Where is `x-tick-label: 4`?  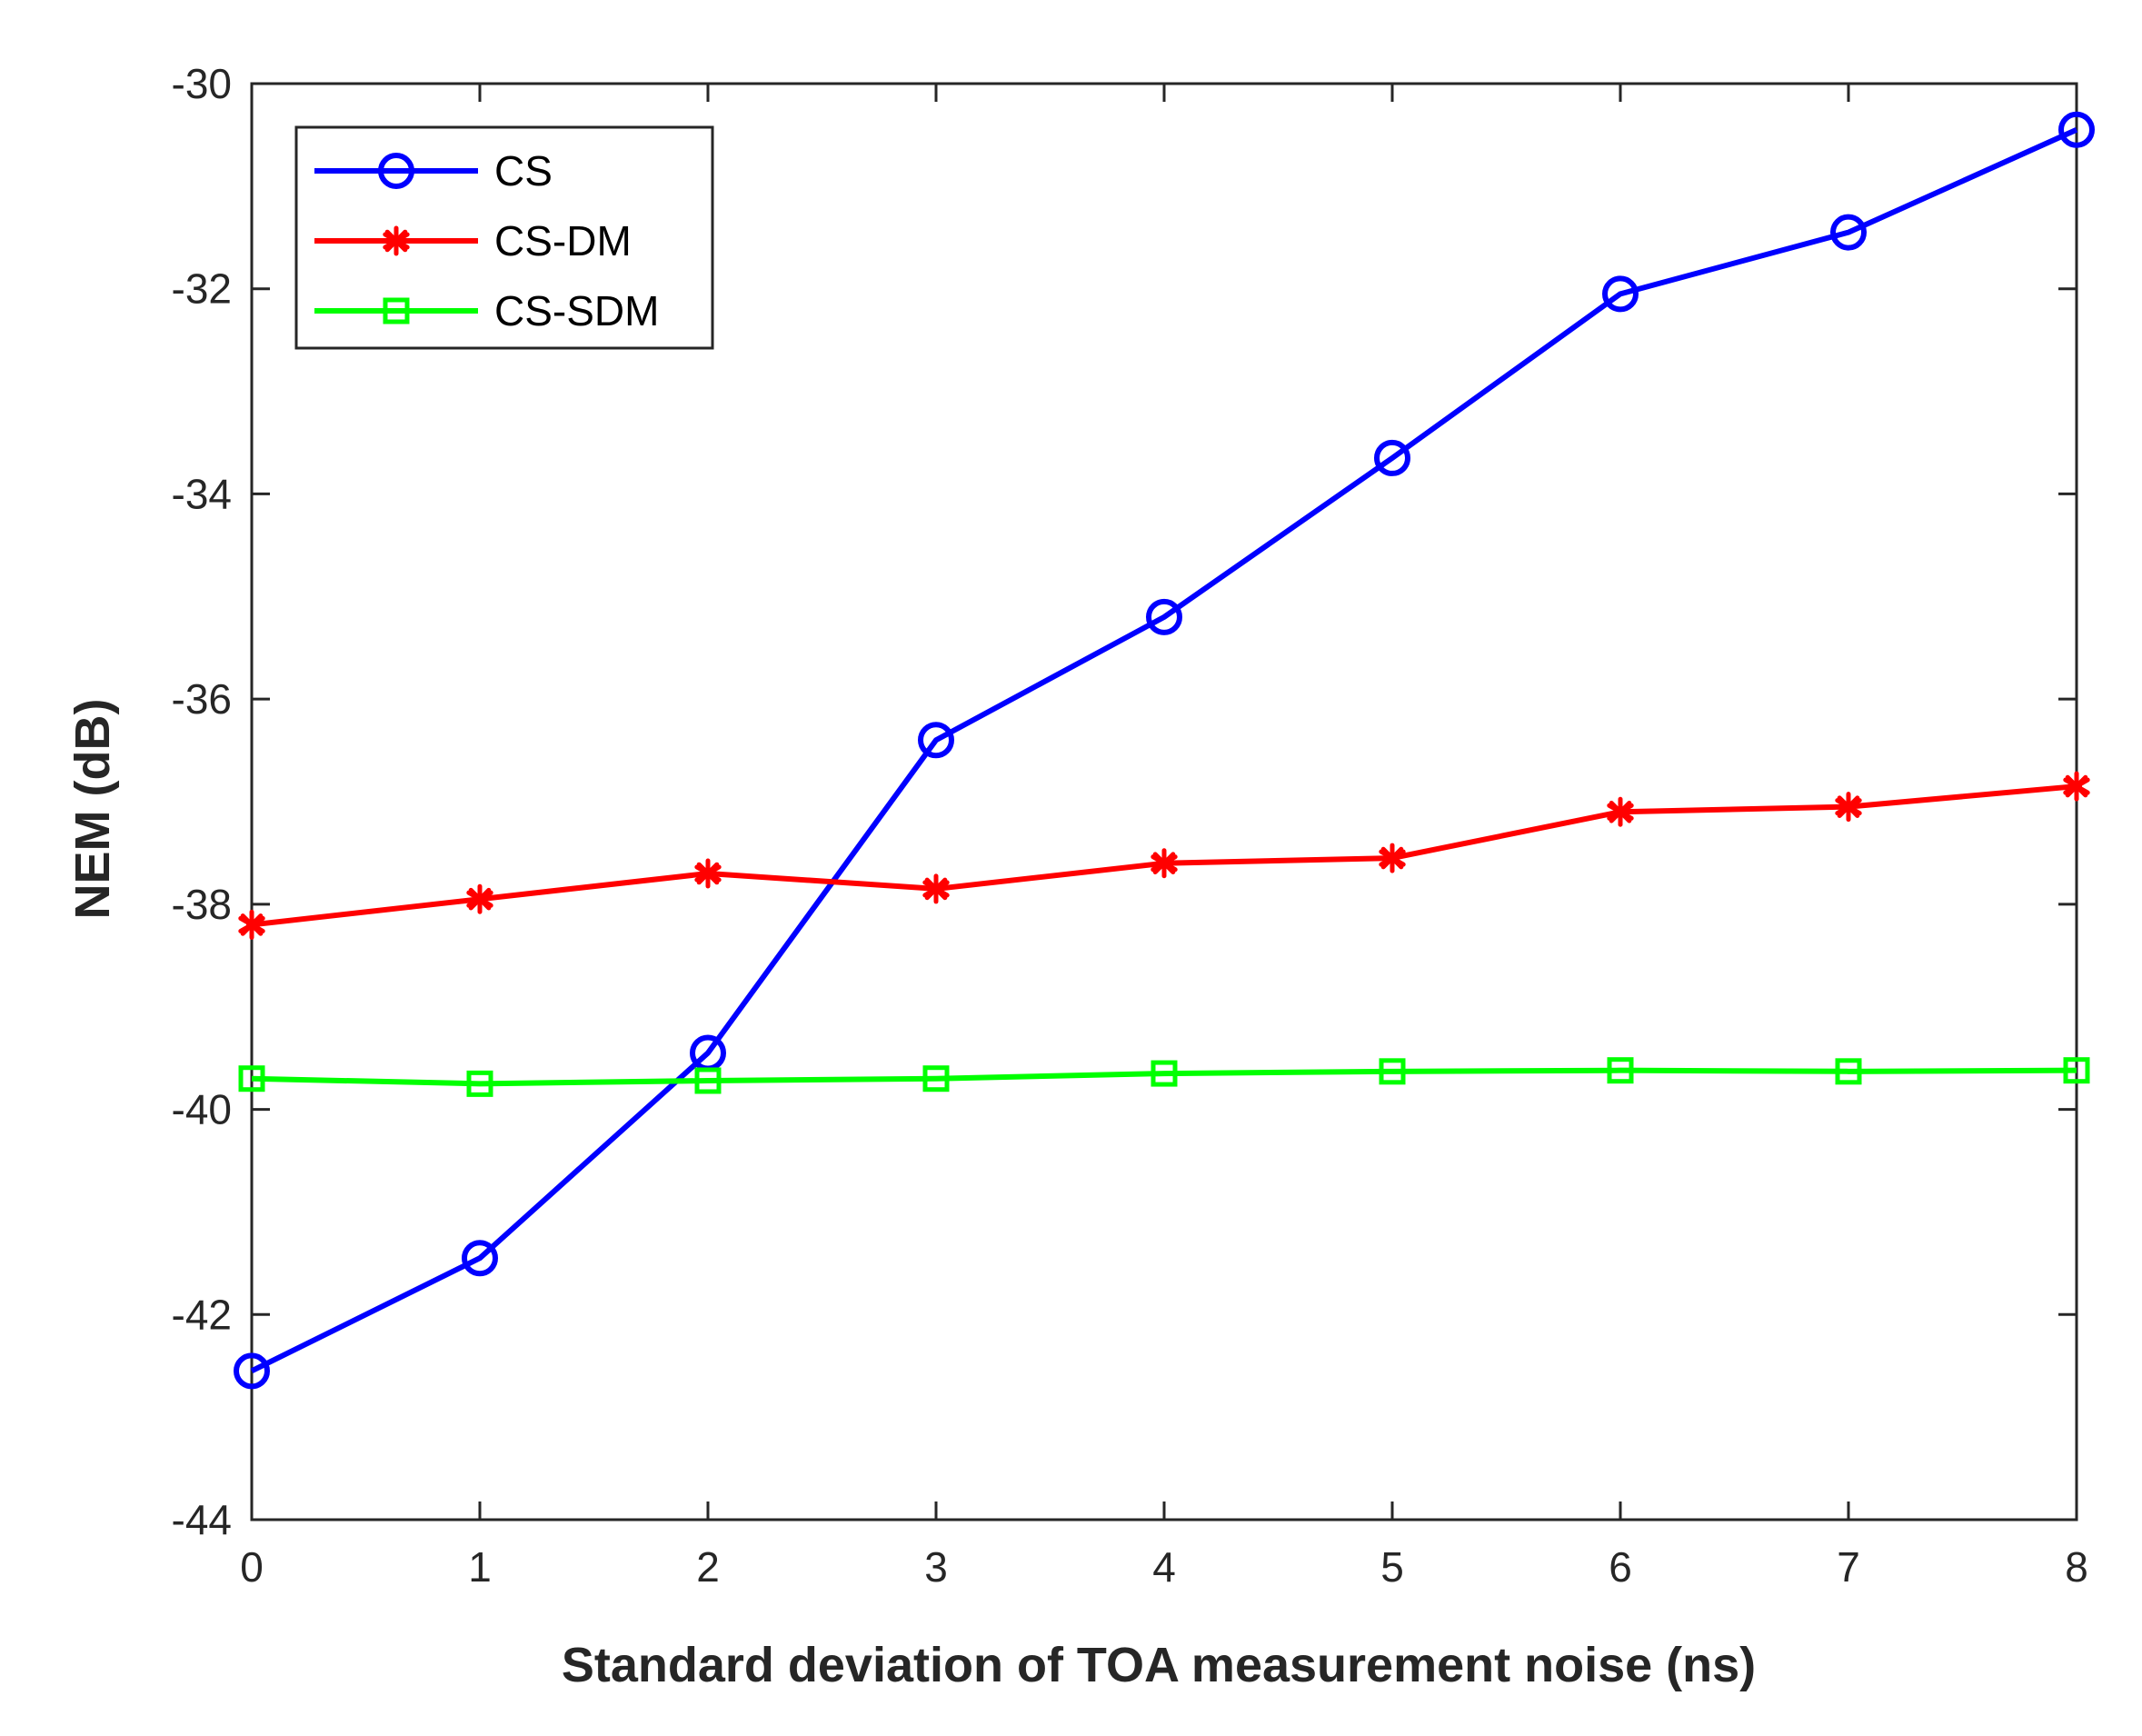
x-tick-label: 4 is located at coordinates (1164, 1567).